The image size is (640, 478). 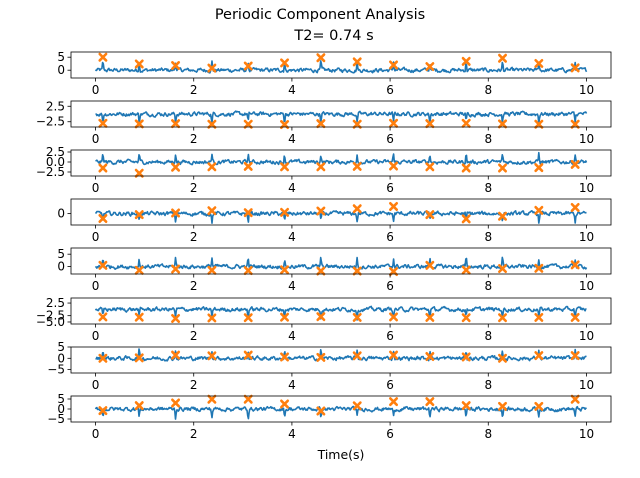 I want to click on subplot-6: −5.0−2.52.5 0 2 4 6 8 10, so click(x=324, y=319).